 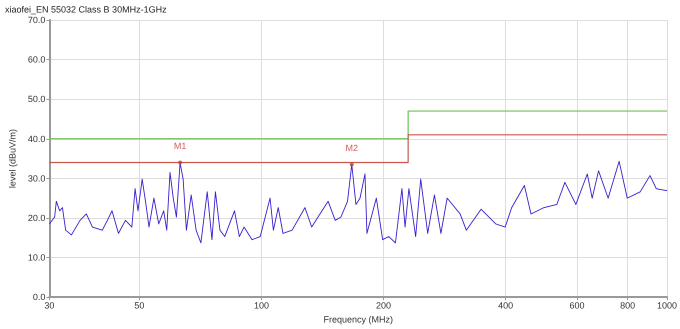 What do you see at coordinates (667, 305) in the screenshot?
I see `x-tick-label: 1000` at bounding box center [667, 305].